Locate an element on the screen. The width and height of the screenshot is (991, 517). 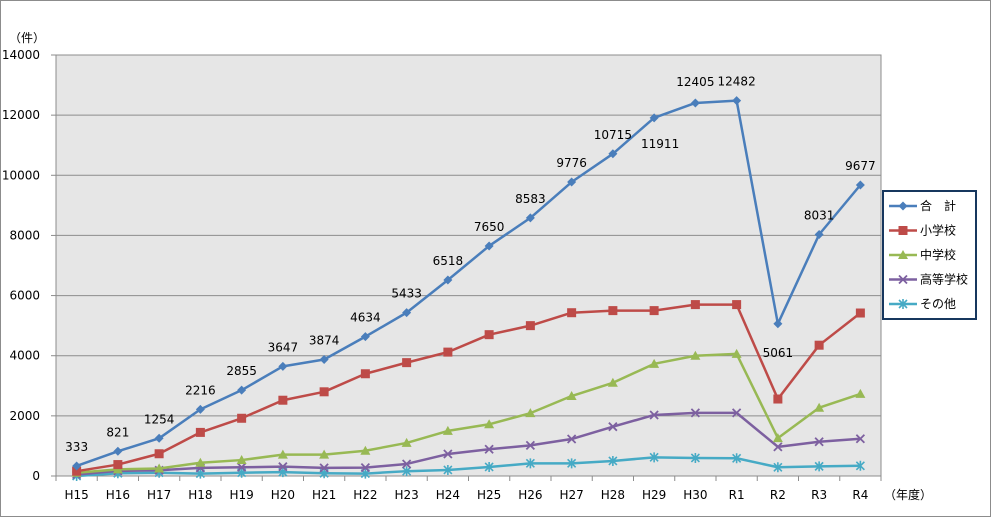
data-label: 821 is located at coordinates (117, 432).